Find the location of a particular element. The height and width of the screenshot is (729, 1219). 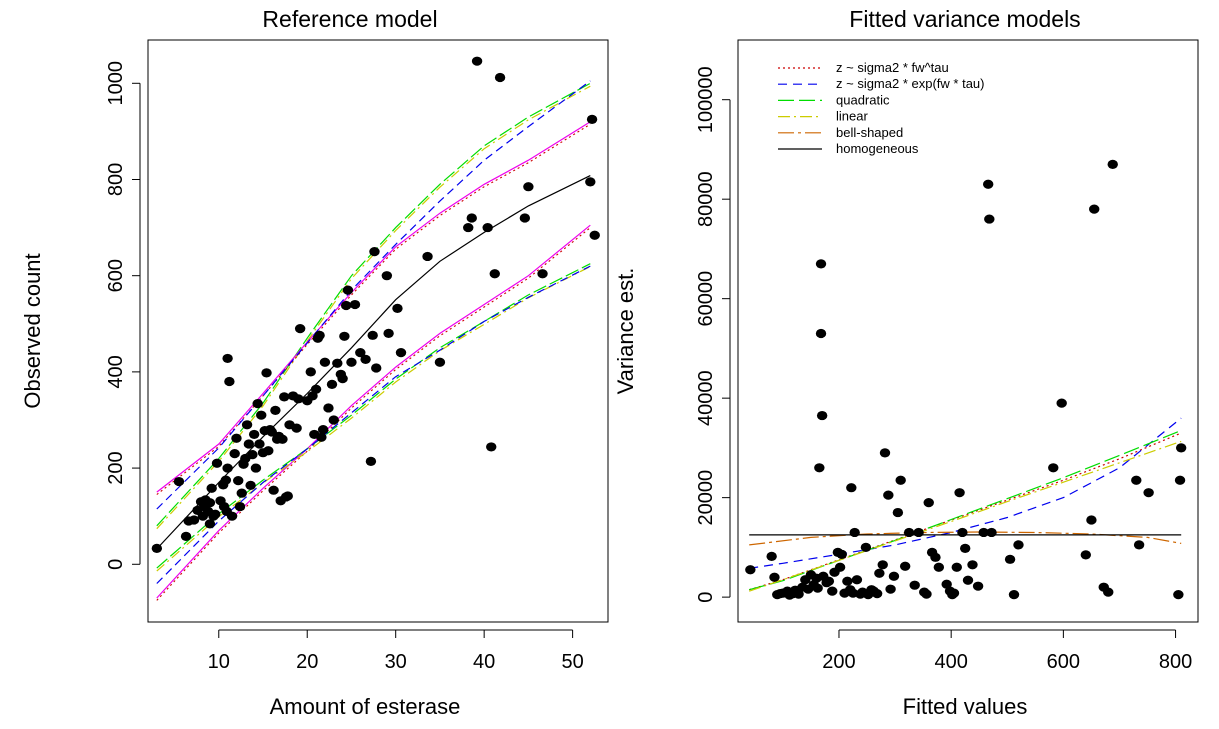

right-line-exponential is located at coordinates (965, 493).